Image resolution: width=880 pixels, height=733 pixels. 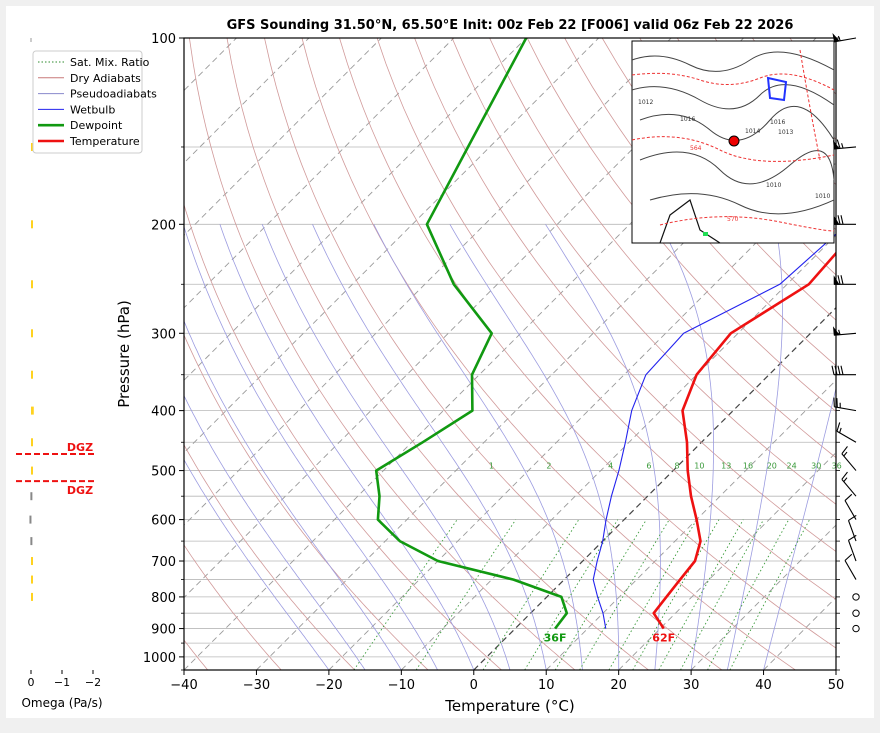 I want to click on mixing-ratio-label: 20, so click(x=772, y=466).